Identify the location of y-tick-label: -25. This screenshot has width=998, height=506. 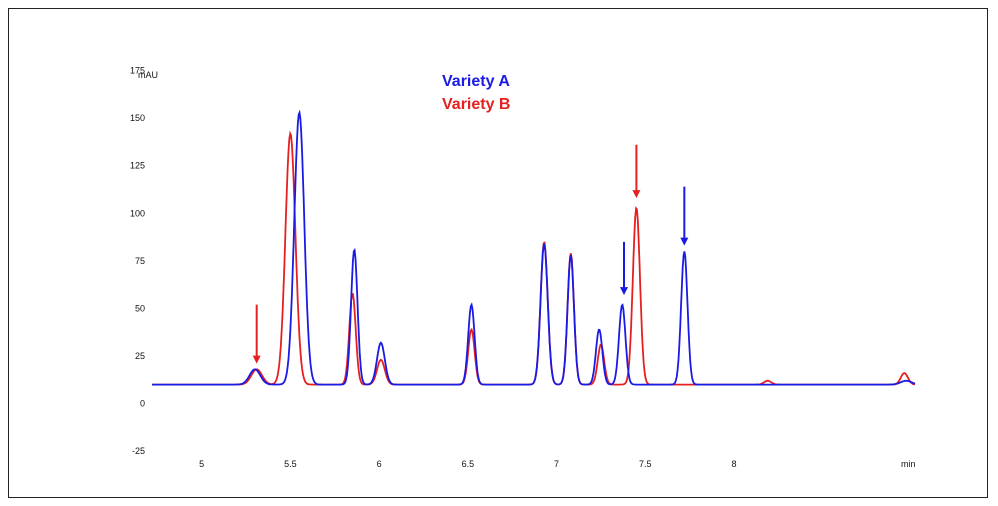
(138, 451).